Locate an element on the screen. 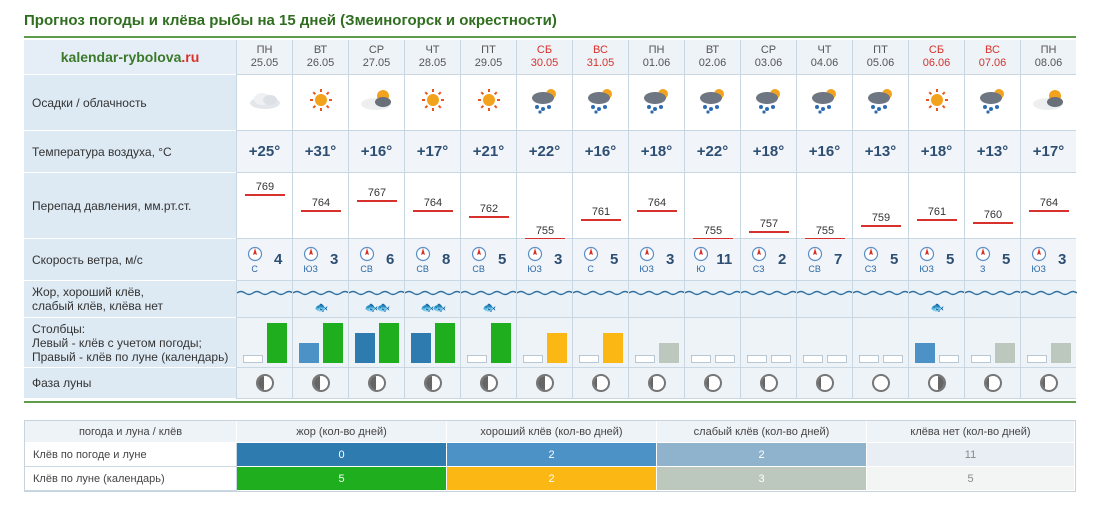 This screenshot has height=505, width=1099. wind-speed: 7 is located at coordinates (838, 259).